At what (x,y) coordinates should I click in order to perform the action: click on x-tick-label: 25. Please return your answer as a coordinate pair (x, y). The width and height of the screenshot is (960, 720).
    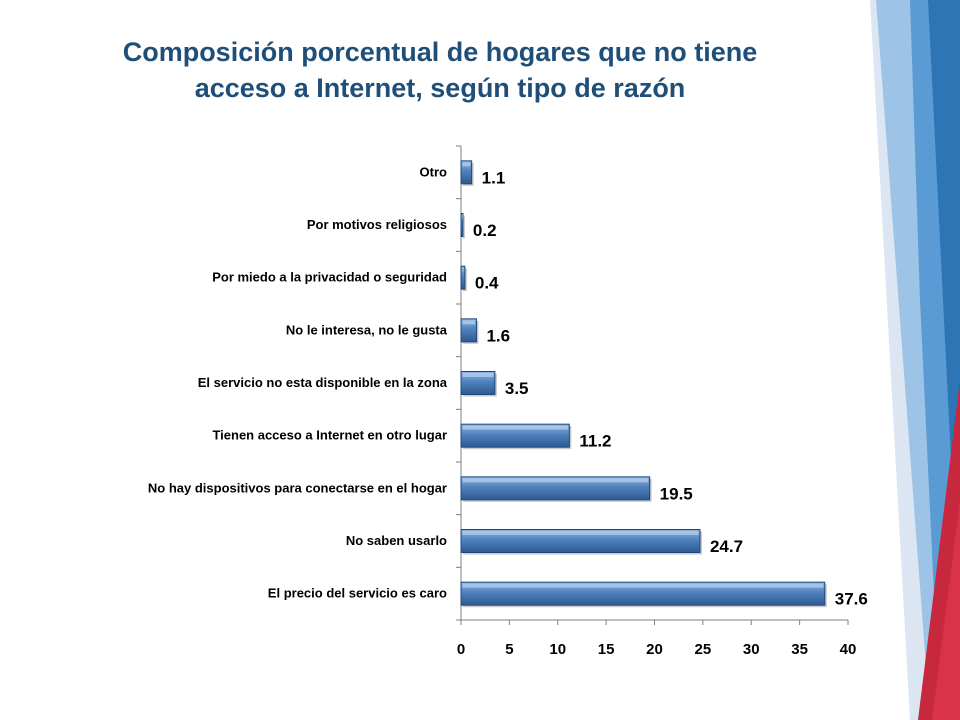
    Looking at the image, I should click on (703, 649).